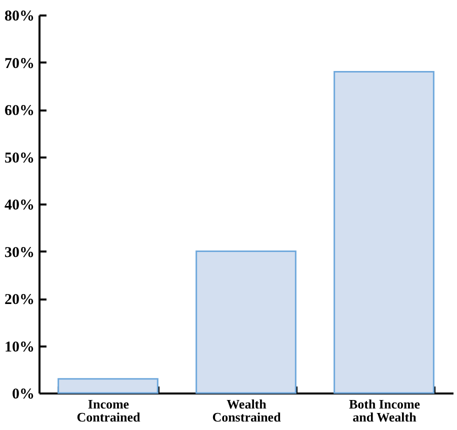 This screenshot has width=457, height=430. Describe the element at coordinates (247, 410) in the screenshot. I see `x-tick-label: Wealth Constrained` at that location.